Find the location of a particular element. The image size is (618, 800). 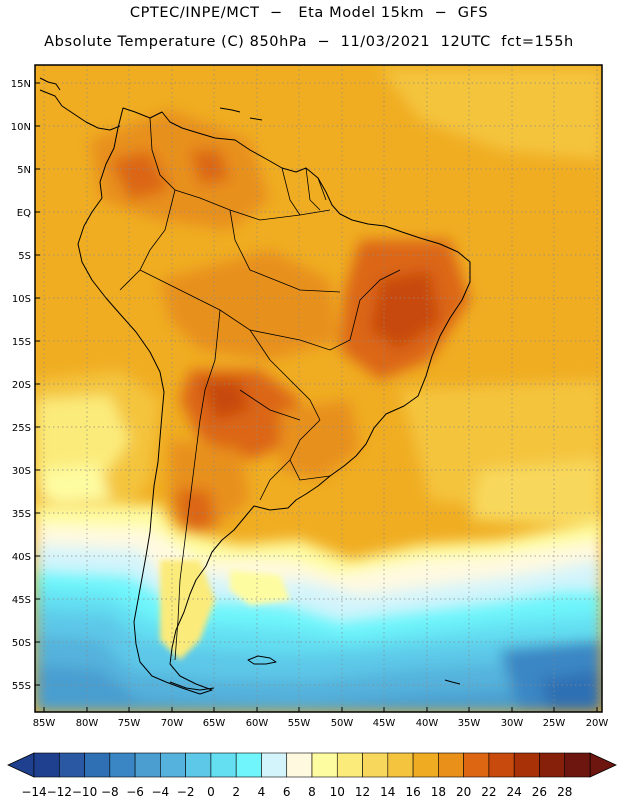

colorbar-label: −4 is located at coordinates (161, 792).